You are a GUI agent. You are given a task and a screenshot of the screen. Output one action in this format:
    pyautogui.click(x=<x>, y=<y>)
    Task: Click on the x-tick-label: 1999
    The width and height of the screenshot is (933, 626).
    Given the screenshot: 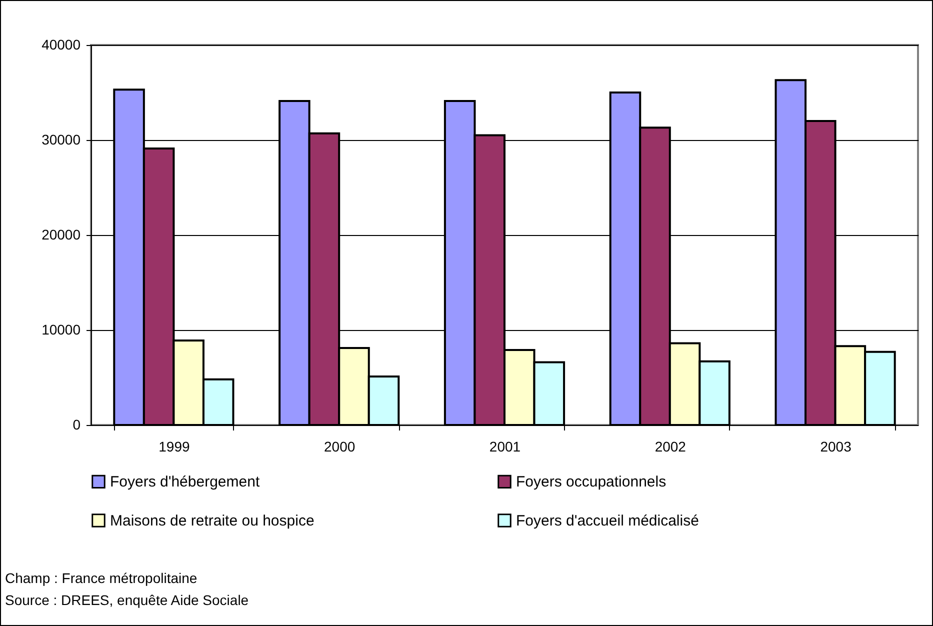 What is the action you would take?
    pyautogui.click(x=174, y=446)
    